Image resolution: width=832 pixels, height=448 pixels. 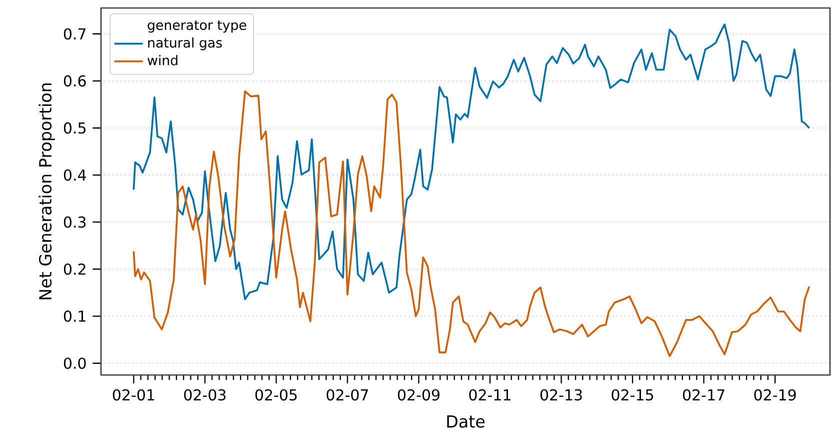 I want to click on x-tick-label: 02-05, so click(x=276, y=395).